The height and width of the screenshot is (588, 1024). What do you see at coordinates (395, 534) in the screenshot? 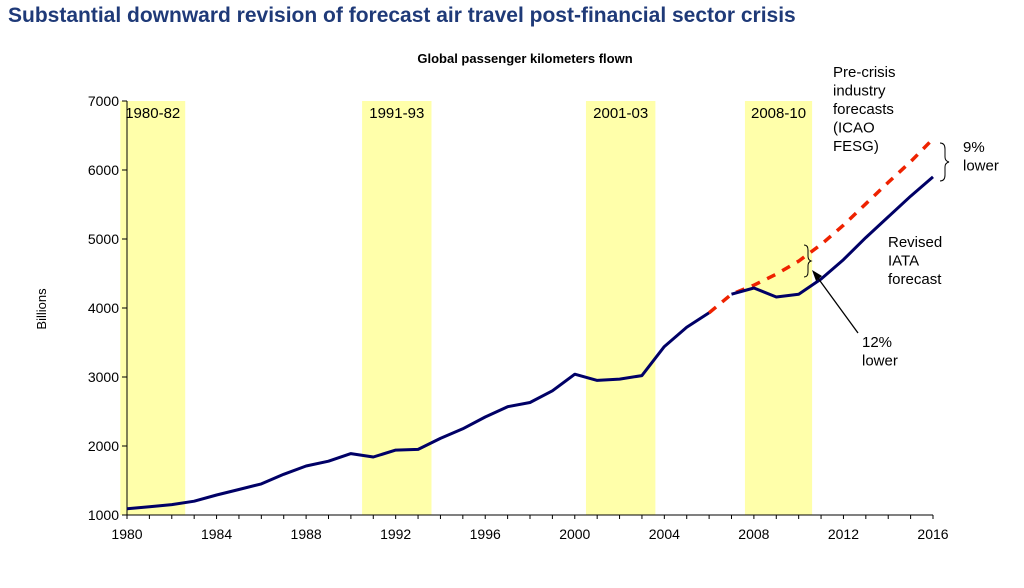
I see `x-tick-label: 1992` at bounding box center [395, 534].